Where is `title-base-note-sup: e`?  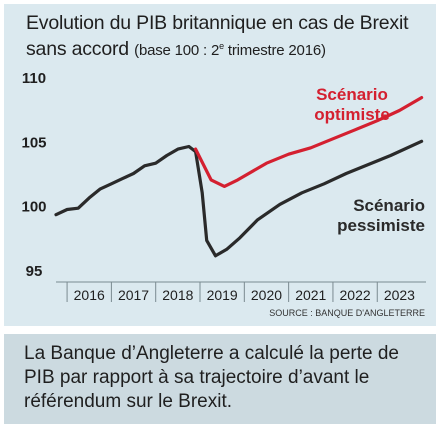 title-base-note-sup: e is located at coordinates (221, 46).